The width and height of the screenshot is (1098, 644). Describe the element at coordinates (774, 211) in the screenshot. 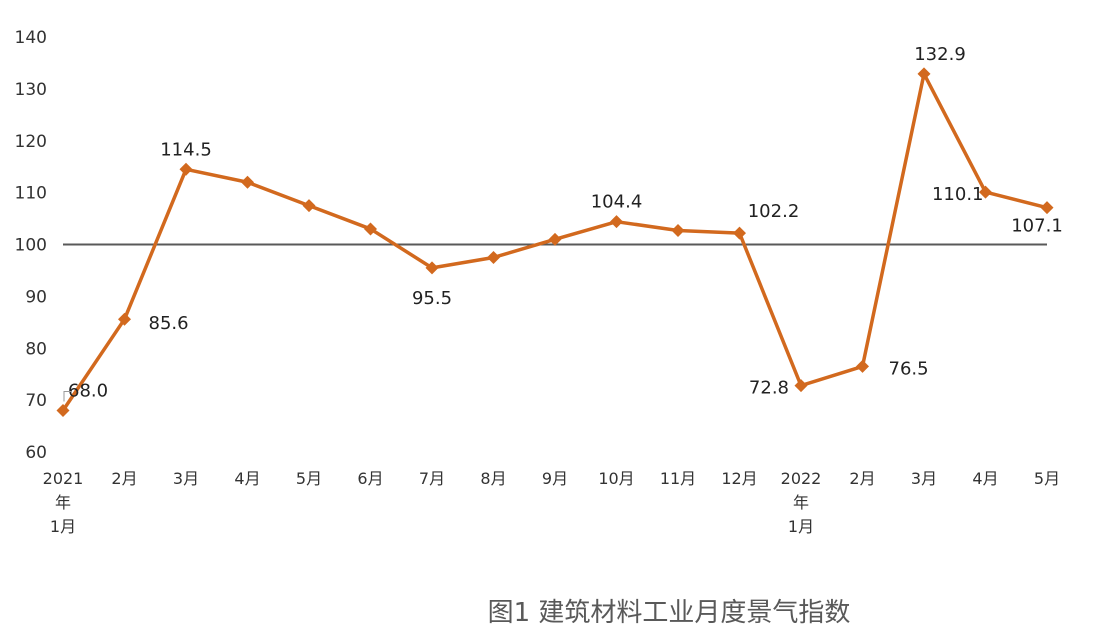

I see `data-label: 102.2` at that location.